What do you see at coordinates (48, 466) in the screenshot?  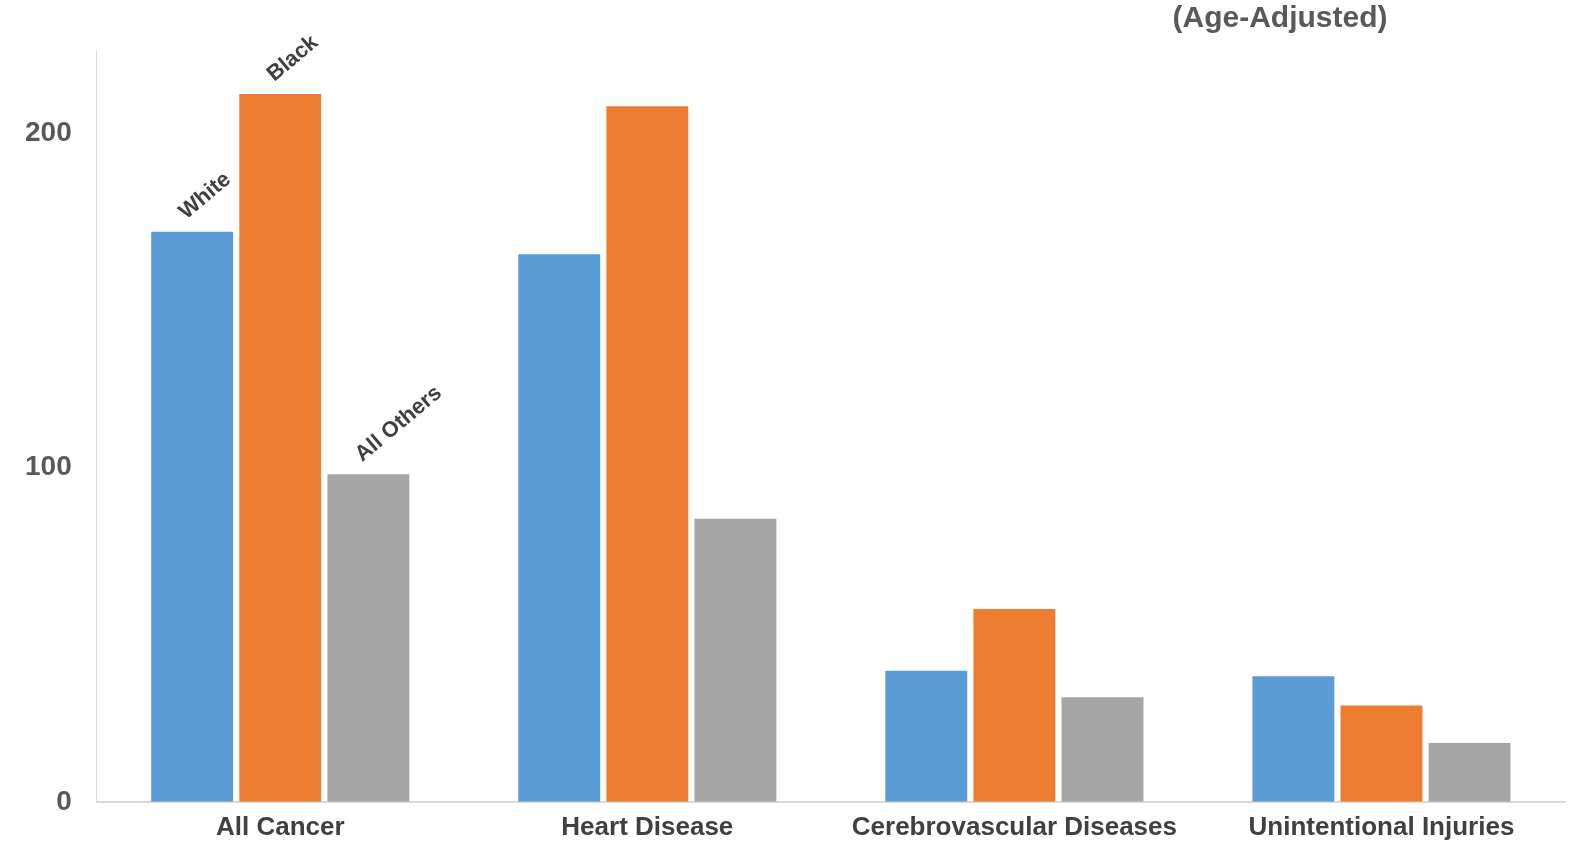 I see `y-tick-label: 100` at bounding box center [48, 466].